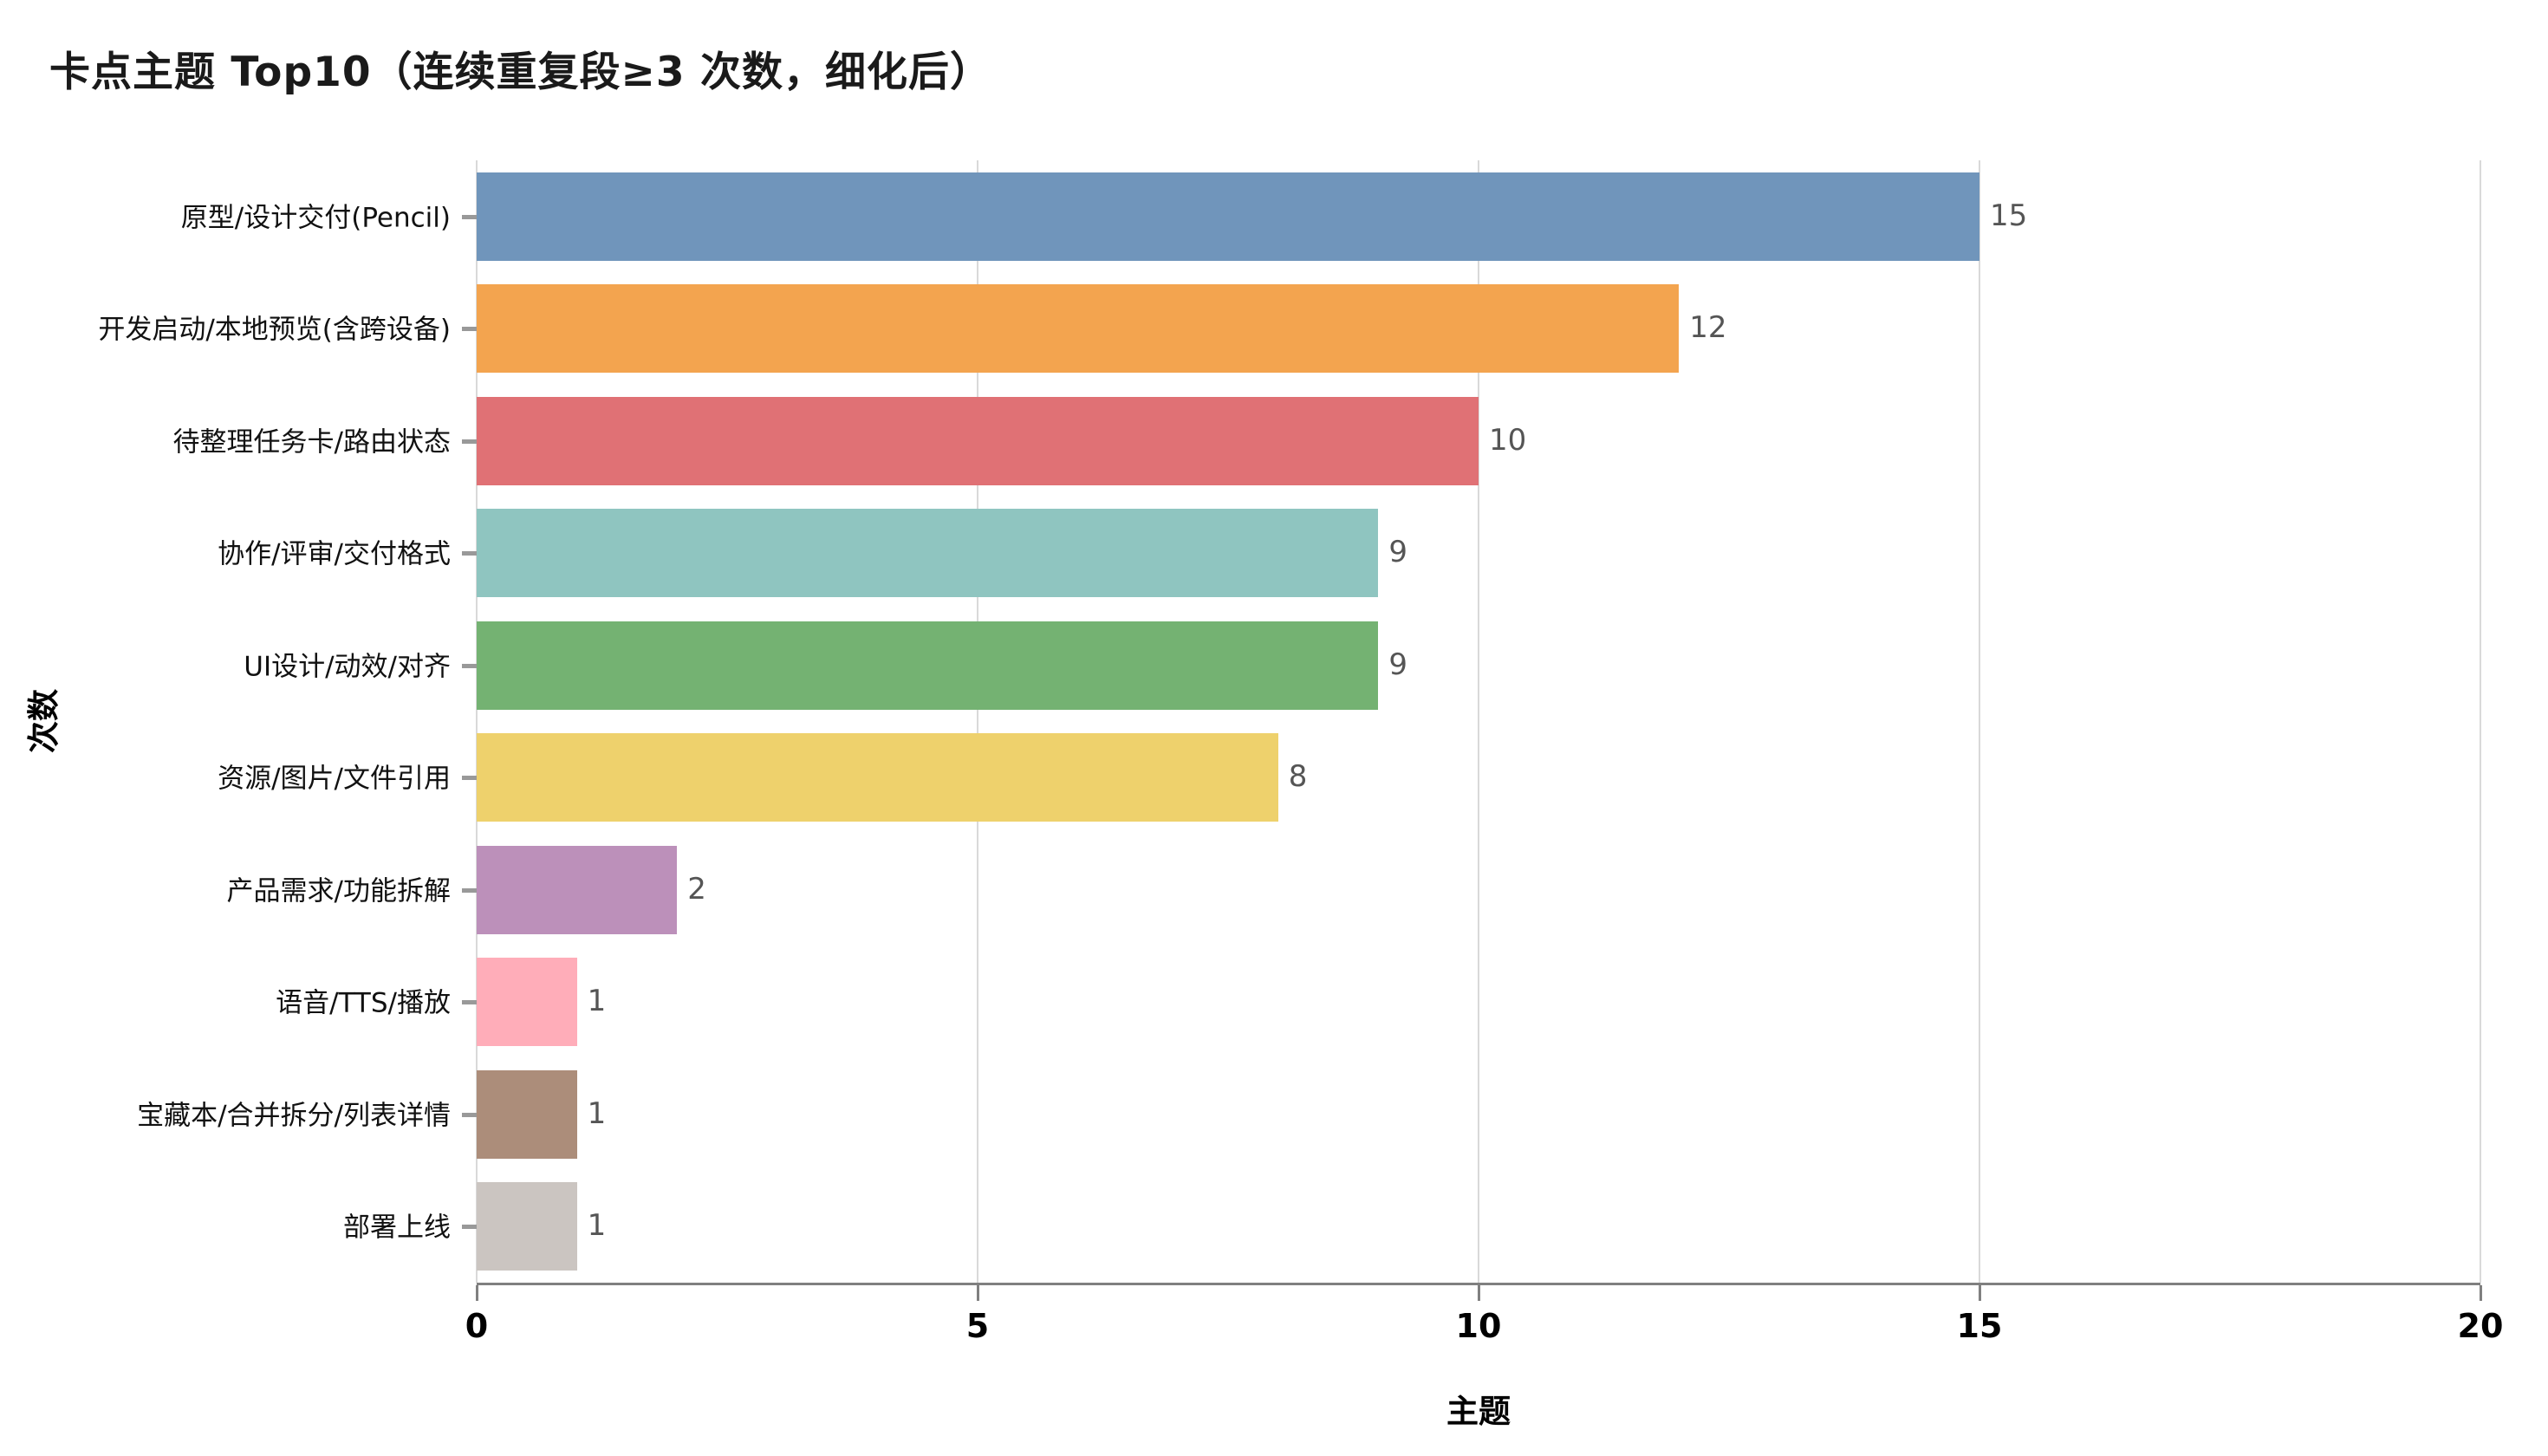 The width and height of the screenshot is (2548, 1456). Describe the element at coordinates (338, 891) in the screenshot. I see `category-label: 产品需求/功能拆解` at that location.